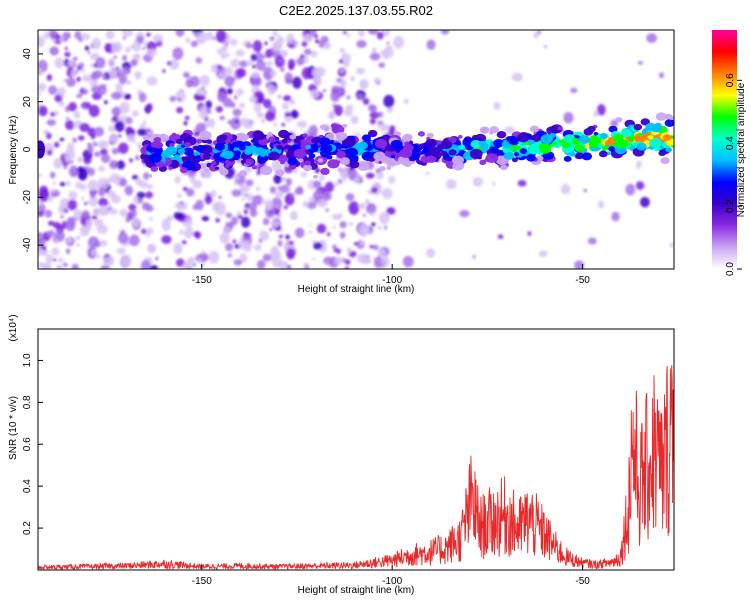 This screenshot has width=750, height=605. What do you see at coordinates (356, 145) in the screenshot?
I see `heatmap-ridge` at bounding box center [356, 145].